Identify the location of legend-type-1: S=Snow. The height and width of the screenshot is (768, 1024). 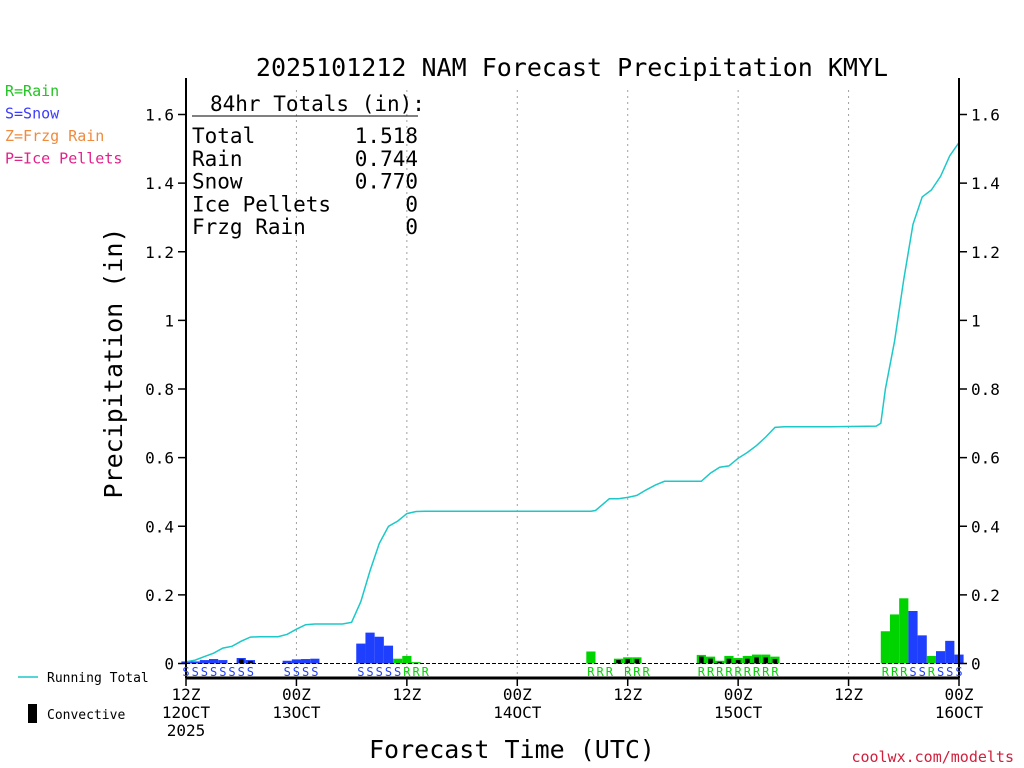
(32, 114).